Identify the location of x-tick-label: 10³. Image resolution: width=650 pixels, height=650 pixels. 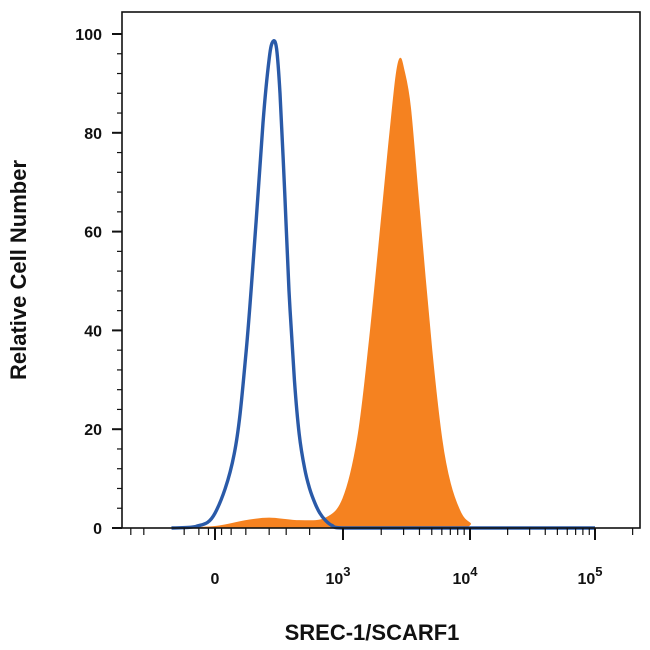
(337, 576).